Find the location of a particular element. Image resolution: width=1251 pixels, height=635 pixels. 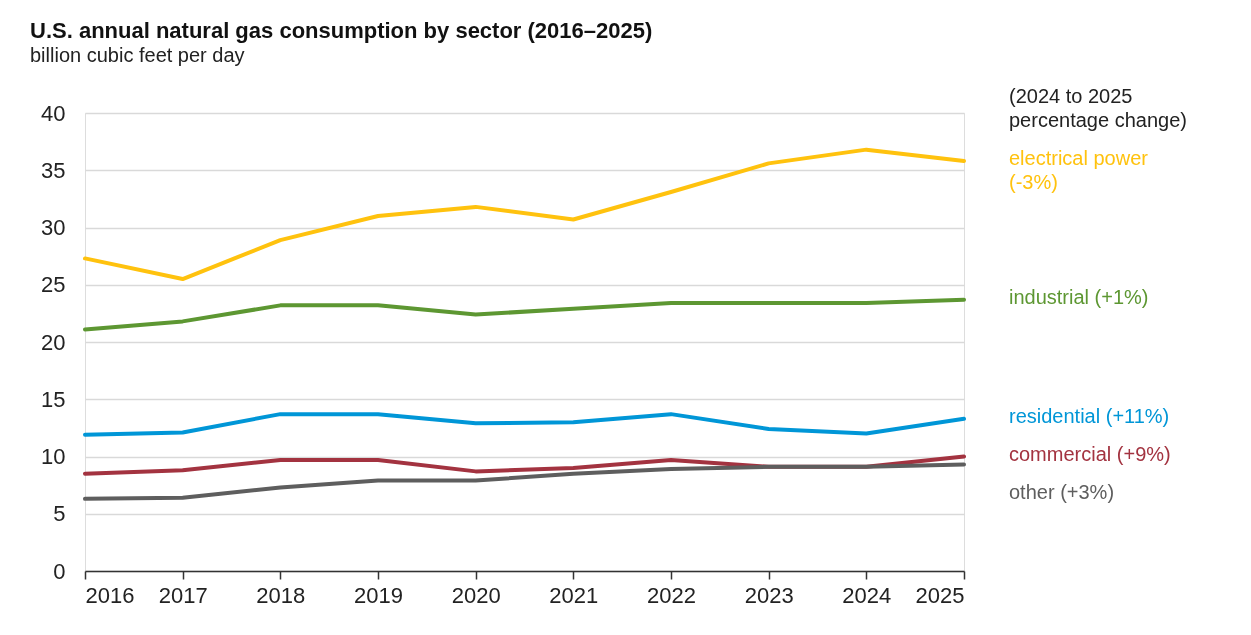

y-tick-label: 35 is located at coordinates (53, 170).